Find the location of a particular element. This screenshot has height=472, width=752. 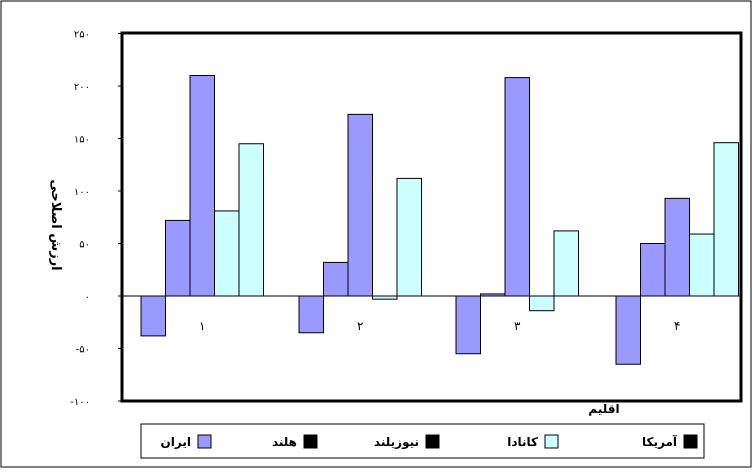

y-tick-label: -۱۰۰ is located at coordinates (80, 402).